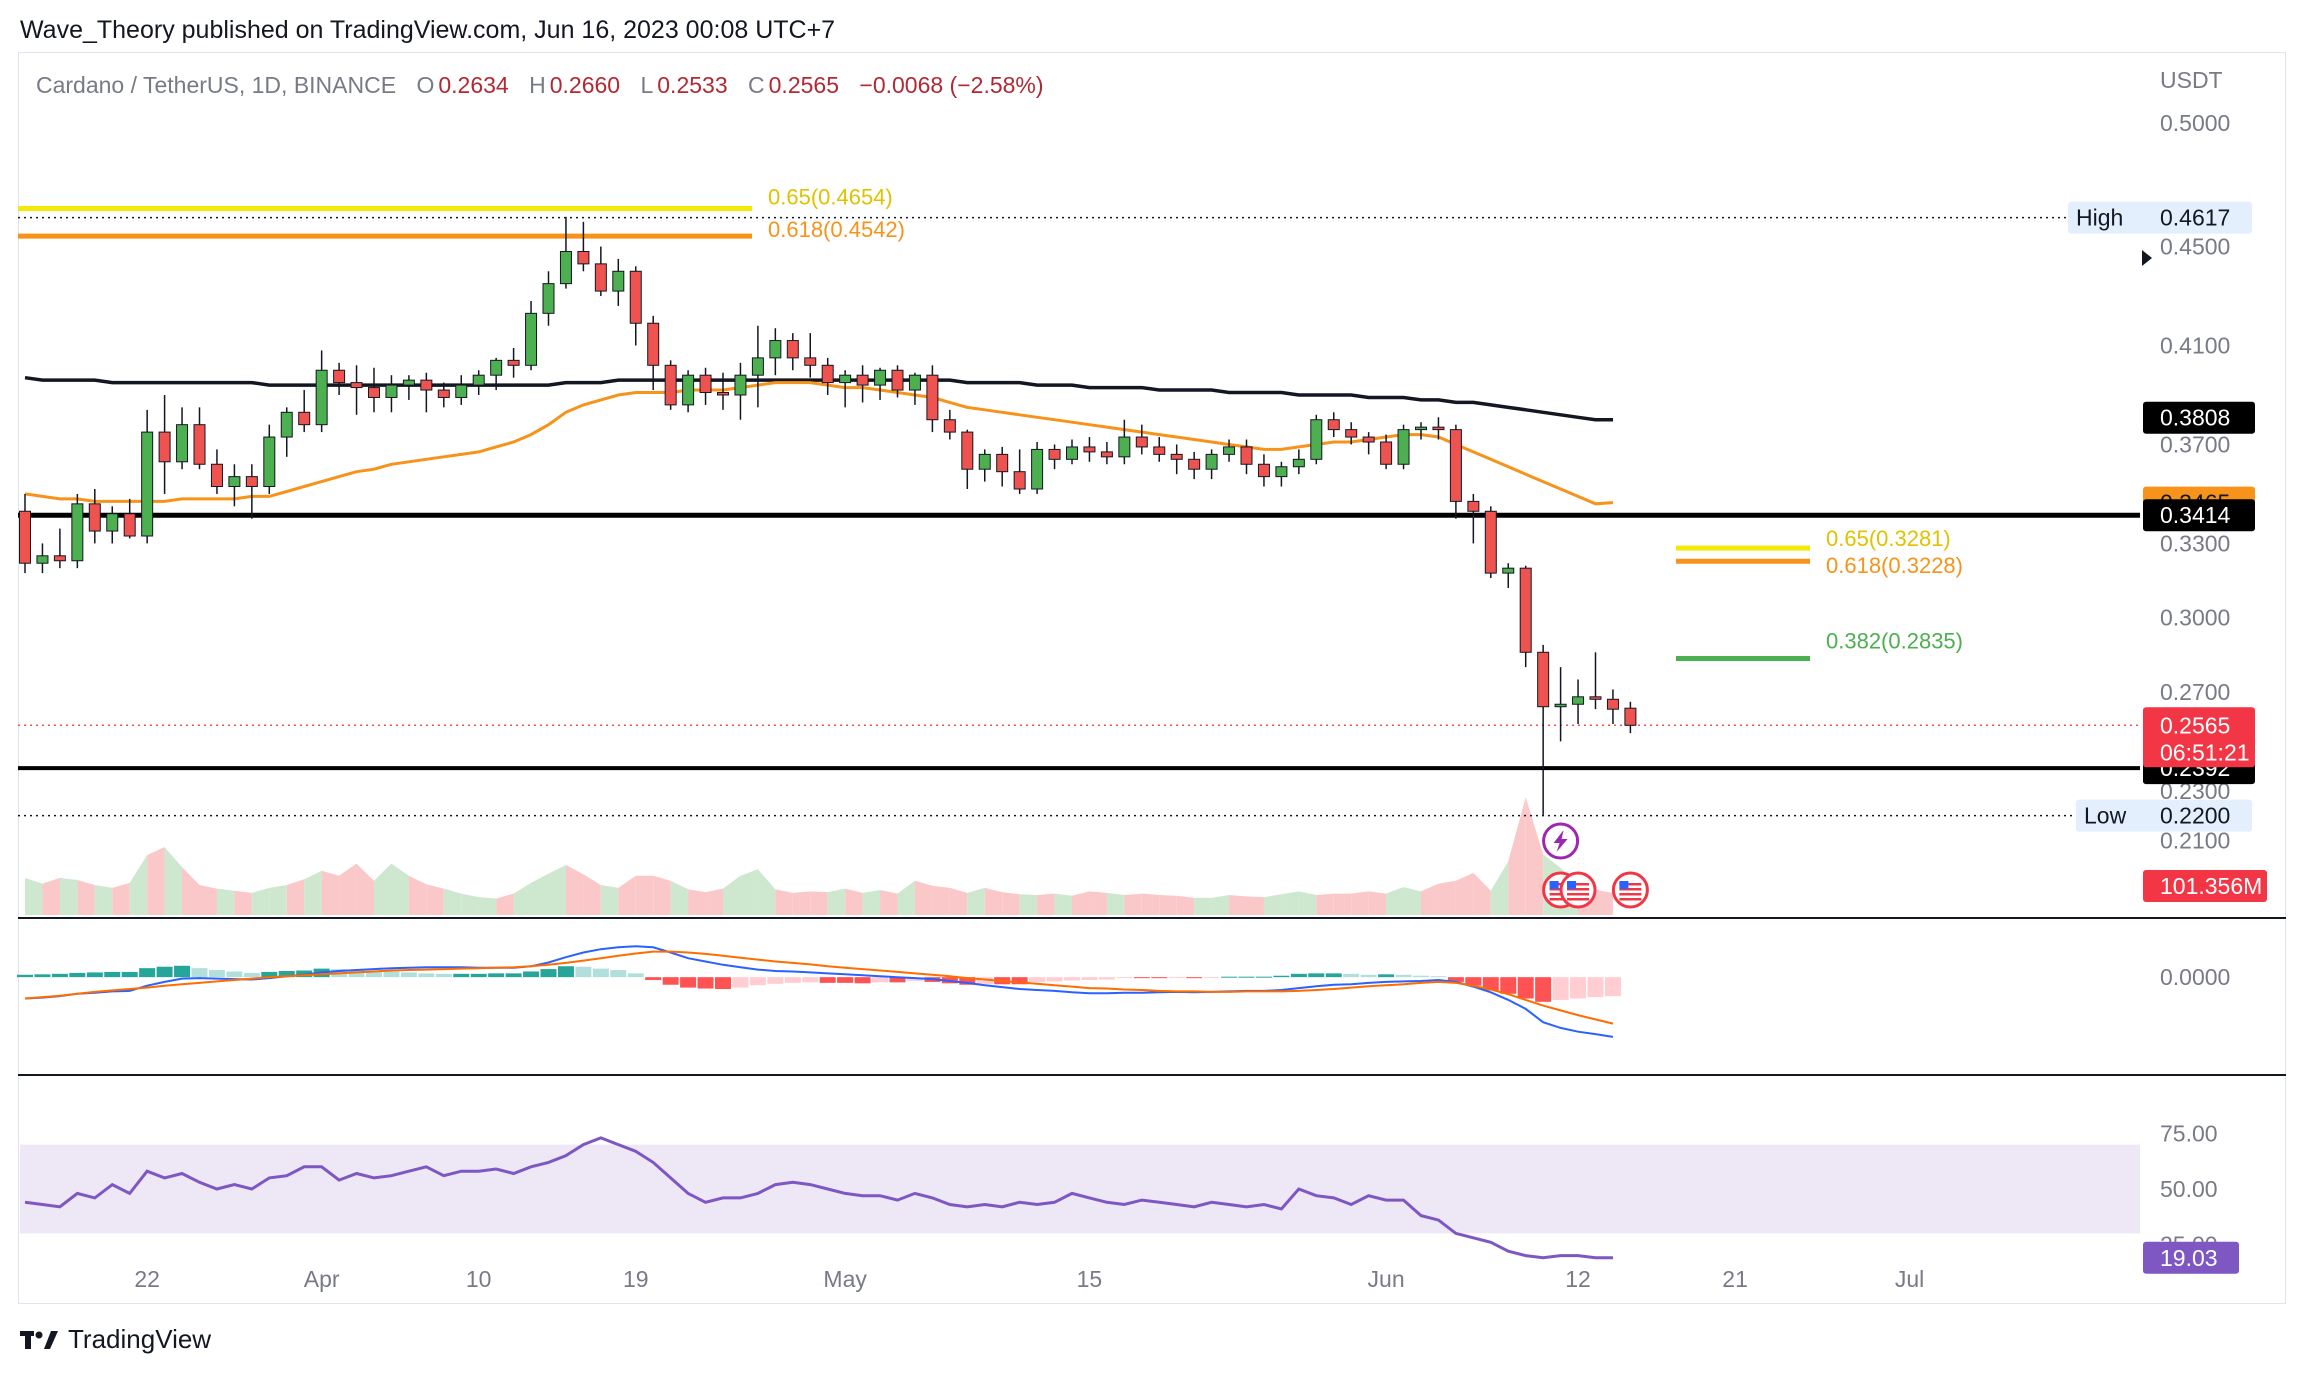 This screenshot has height=1374, width=2304. I want to click on rsi-tick-label-1: 50.00, so click(2189, 1189).